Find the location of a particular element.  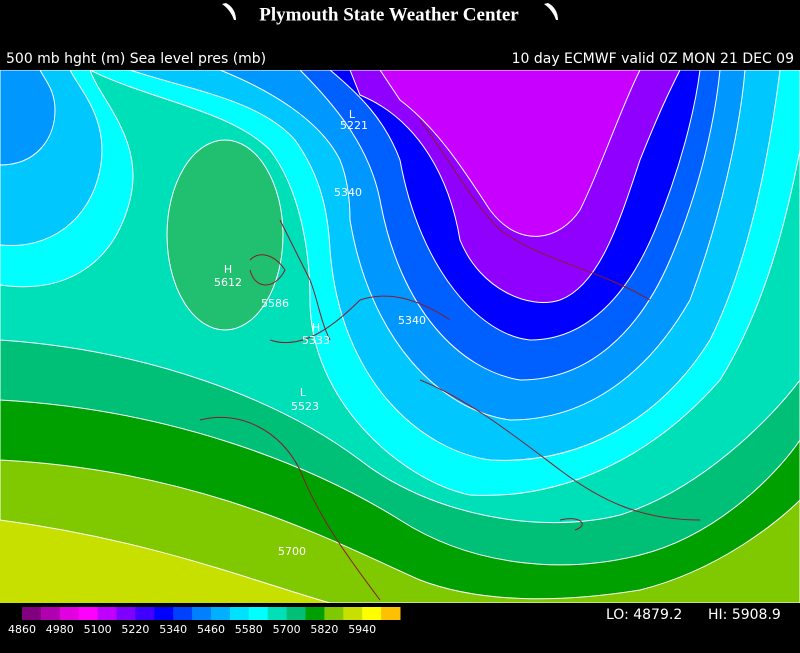

colorbar-label: 5340 is located at coordinates (173, 629).